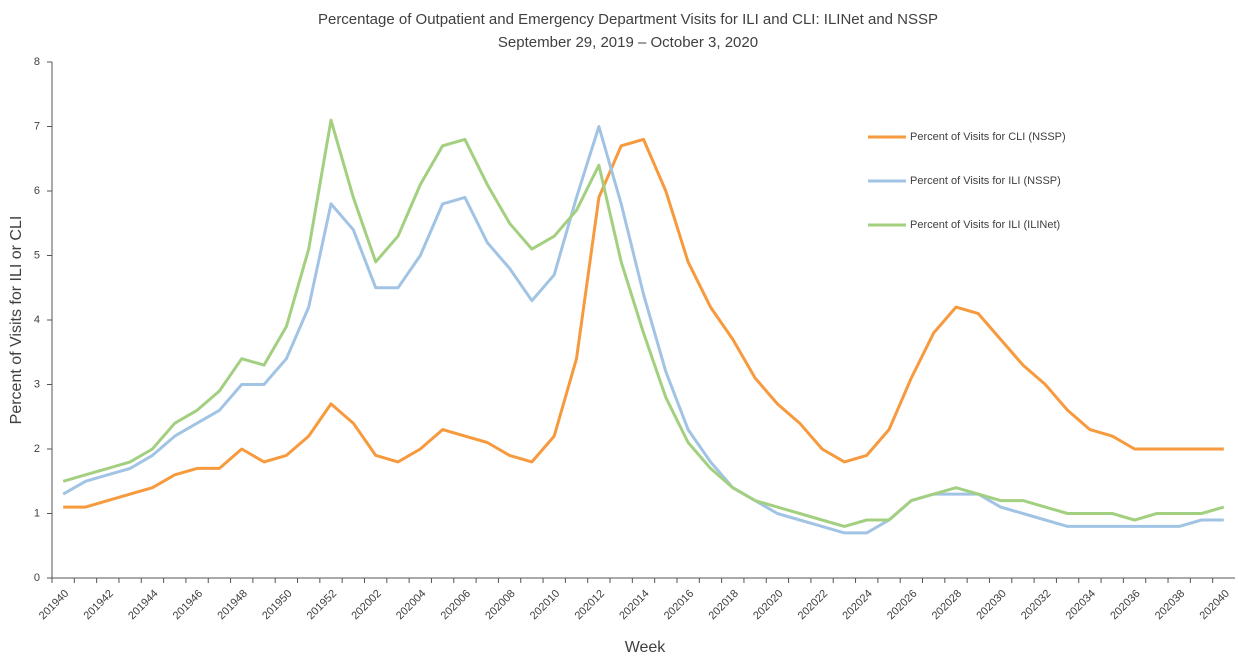  Describe the element at coordinates (902, 605) in the screenshot. I see `x-tick-label: 202026` at that location.